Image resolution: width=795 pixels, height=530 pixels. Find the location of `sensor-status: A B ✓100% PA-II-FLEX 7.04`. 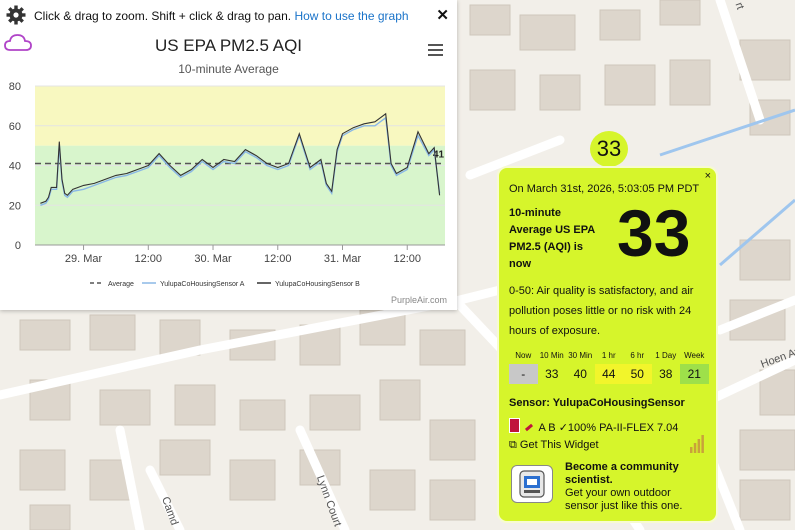

sensor-status: A B ✓100% PA-II-FLEX 7.04 is located at coordinates (593, 426).